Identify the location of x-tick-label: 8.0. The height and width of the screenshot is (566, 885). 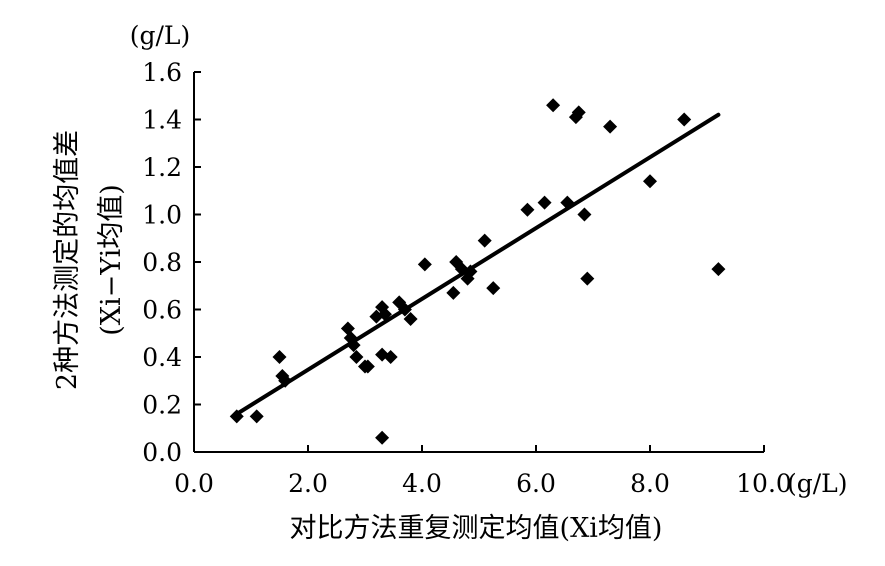
(650, 483).